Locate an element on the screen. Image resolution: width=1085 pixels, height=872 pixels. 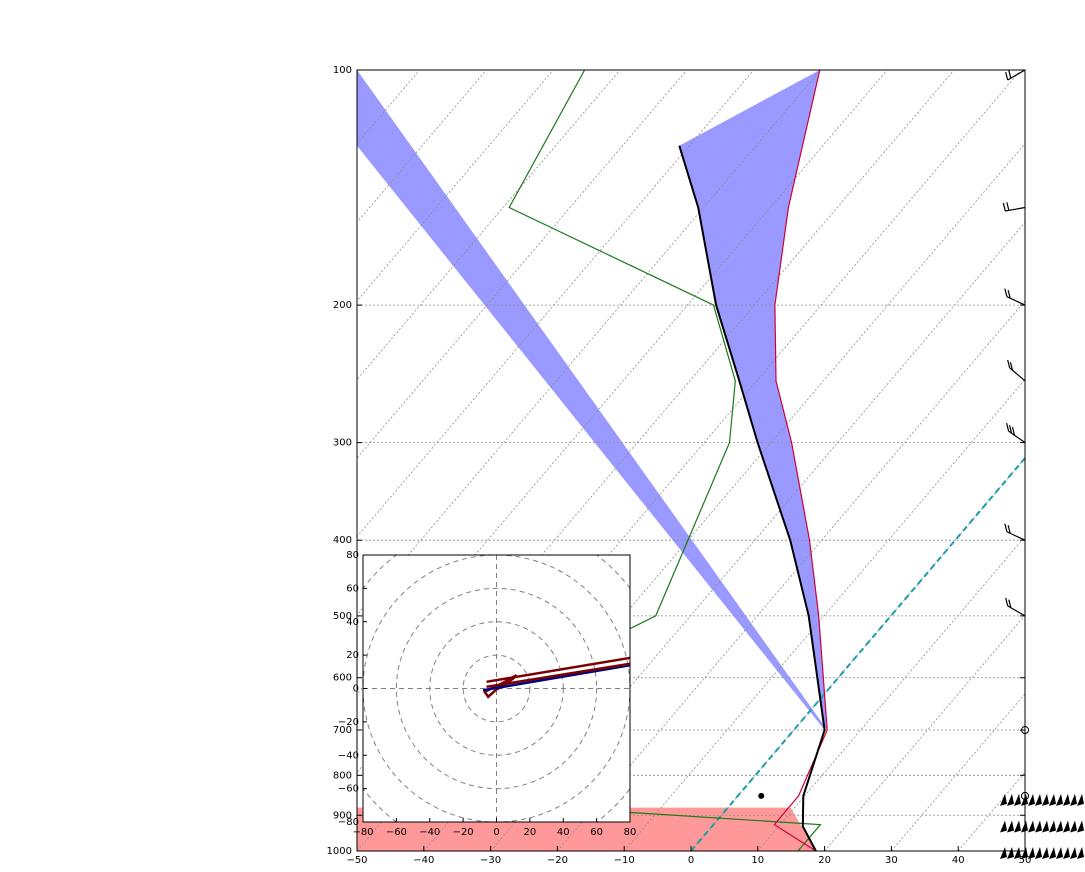
hodograph-y-tick-label: 20 is located at coordinates (352, 655).